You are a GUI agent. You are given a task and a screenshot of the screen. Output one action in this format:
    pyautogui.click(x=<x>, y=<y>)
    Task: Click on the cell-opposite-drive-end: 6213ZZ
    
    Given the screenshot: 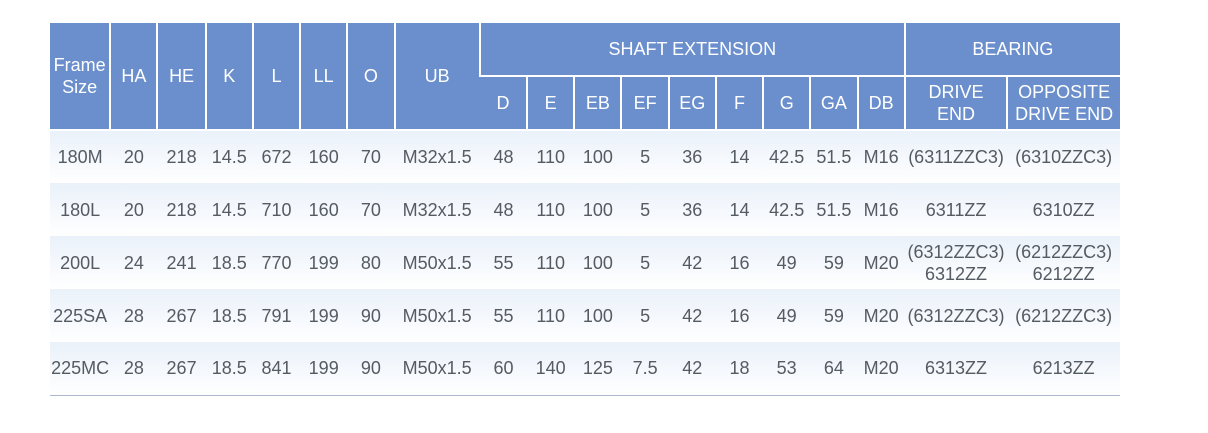 What is the action you would take?
    pyautogui.click(x=1063, y=369)
    